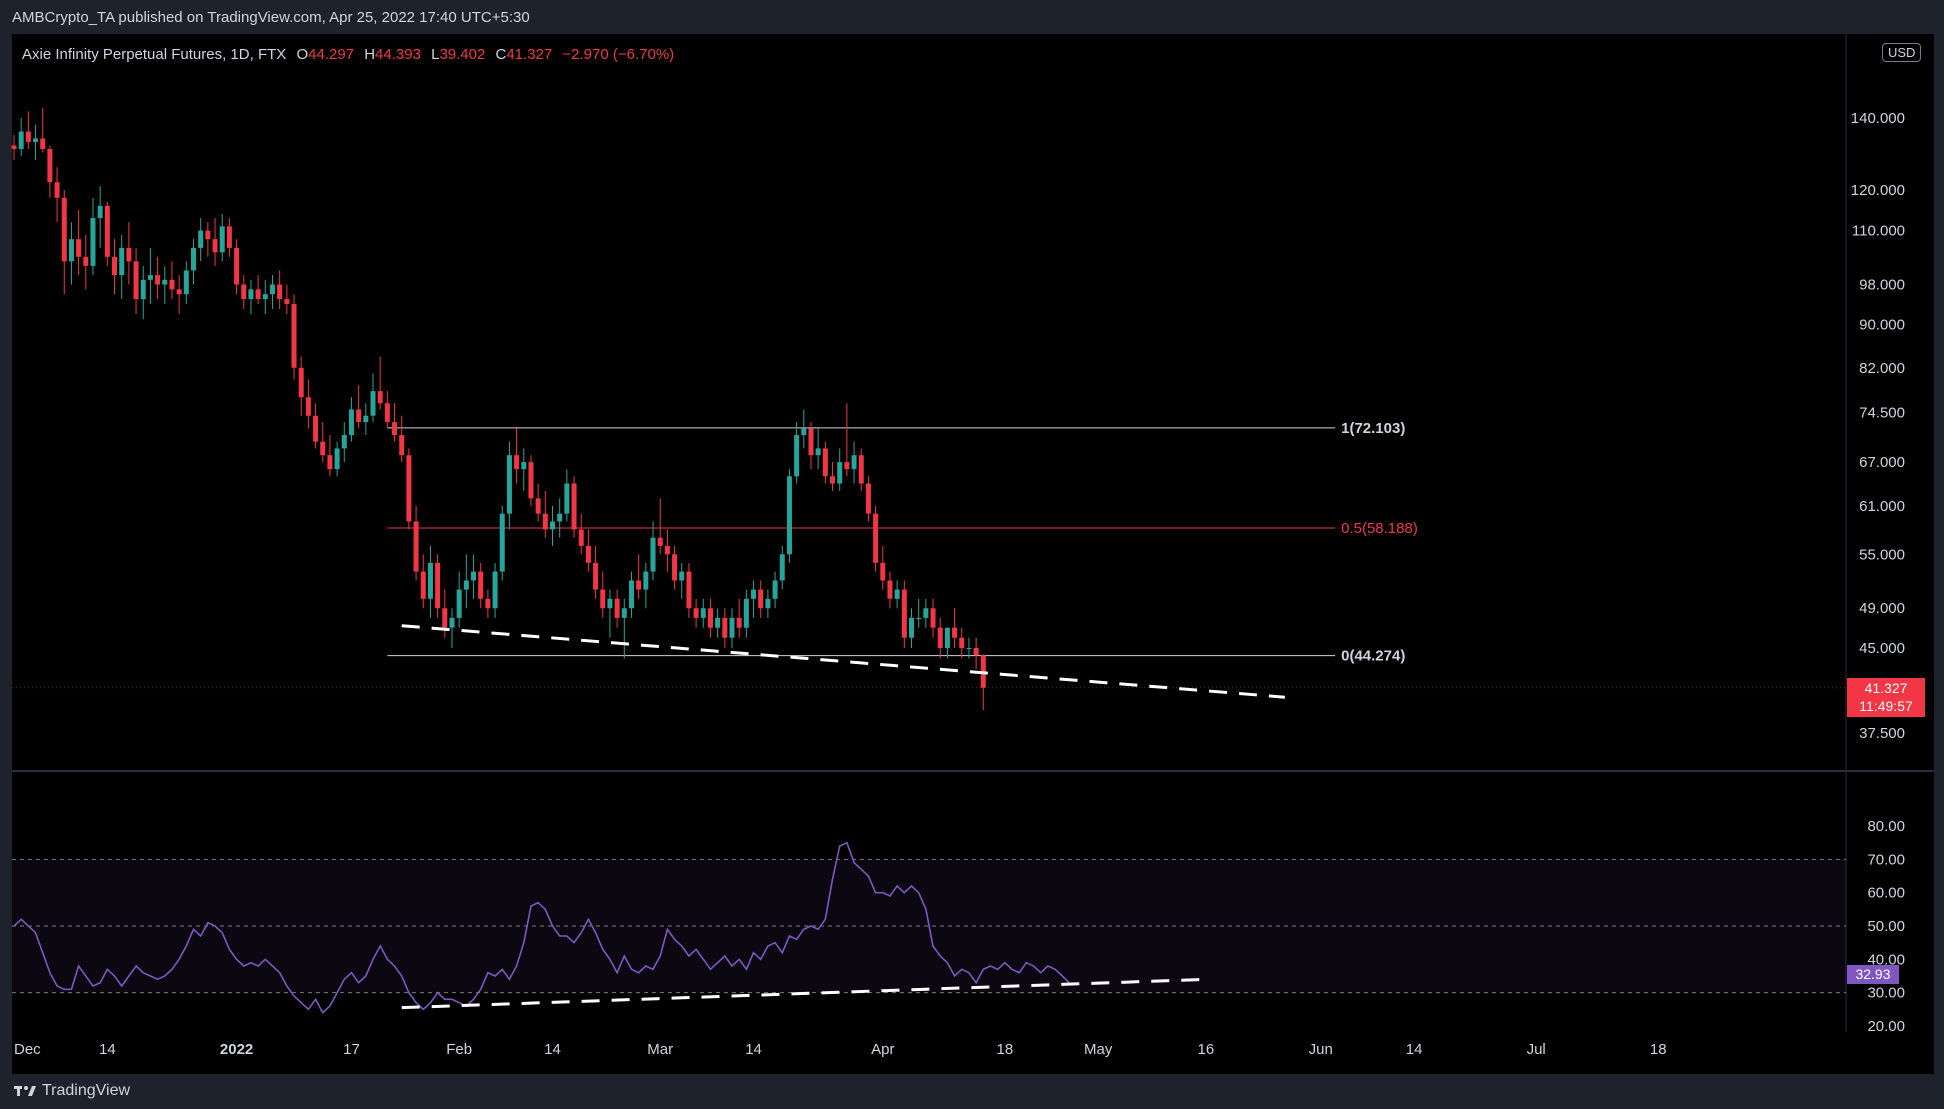 This screenshot has width=1944, height=1109. What do you see at coordinates (1902, 52) in the screenshot?
I see `currency-button: USD` at bounding box center [1902, 52].